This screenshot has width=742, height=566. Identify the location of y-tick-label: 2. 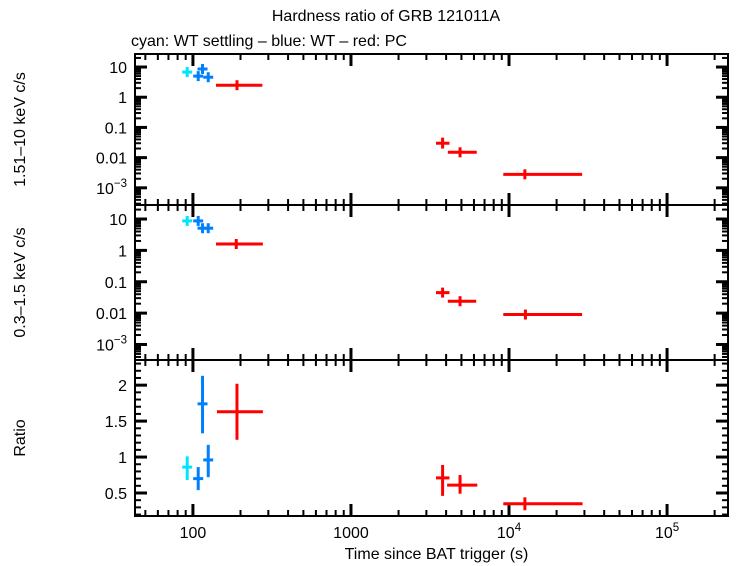
(122, 386).